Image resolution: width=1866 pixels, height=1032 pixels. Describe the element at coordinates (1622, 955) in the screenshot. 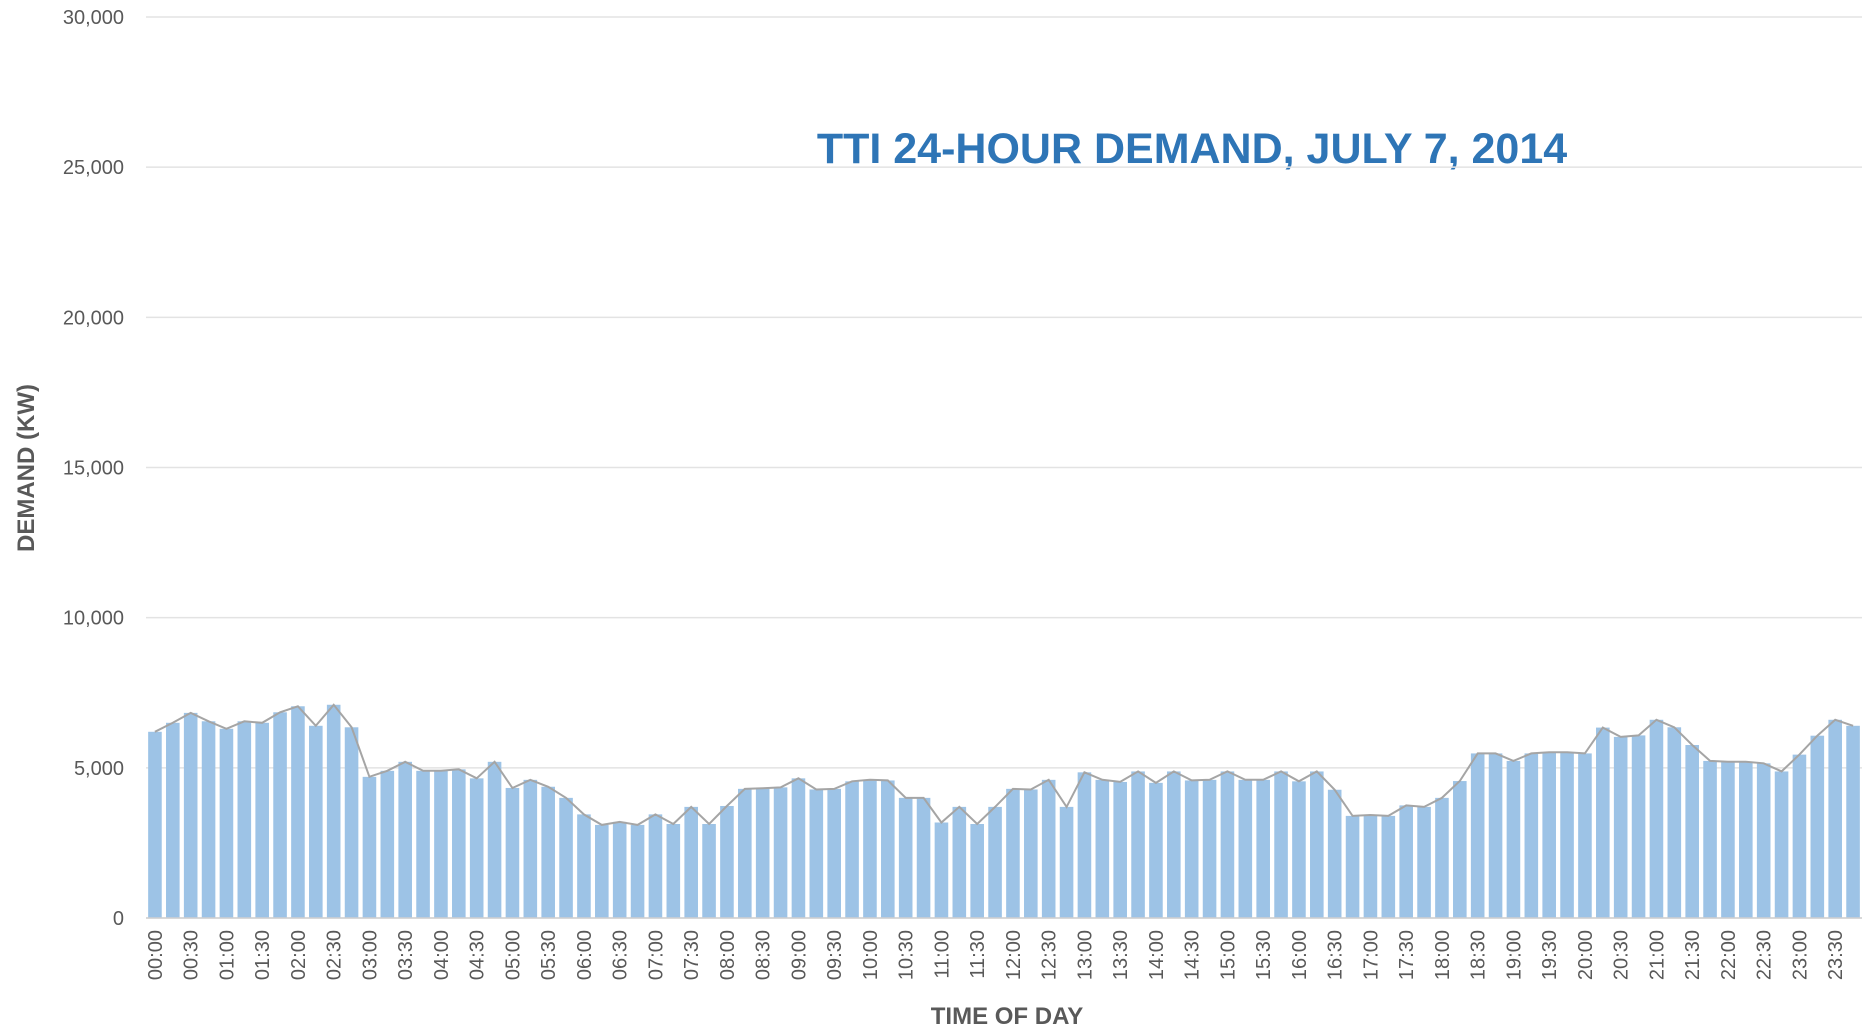

I see `x-tick-label: 20:30` at that location.